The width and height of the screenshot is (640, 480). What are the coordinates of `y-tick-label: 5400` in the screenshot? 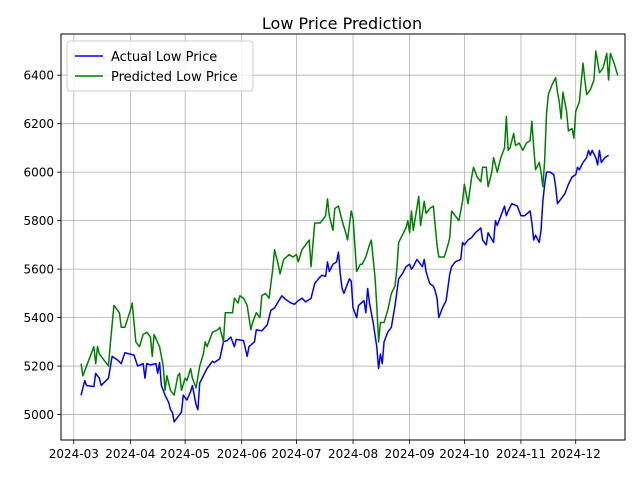 It's located at (38, 318).